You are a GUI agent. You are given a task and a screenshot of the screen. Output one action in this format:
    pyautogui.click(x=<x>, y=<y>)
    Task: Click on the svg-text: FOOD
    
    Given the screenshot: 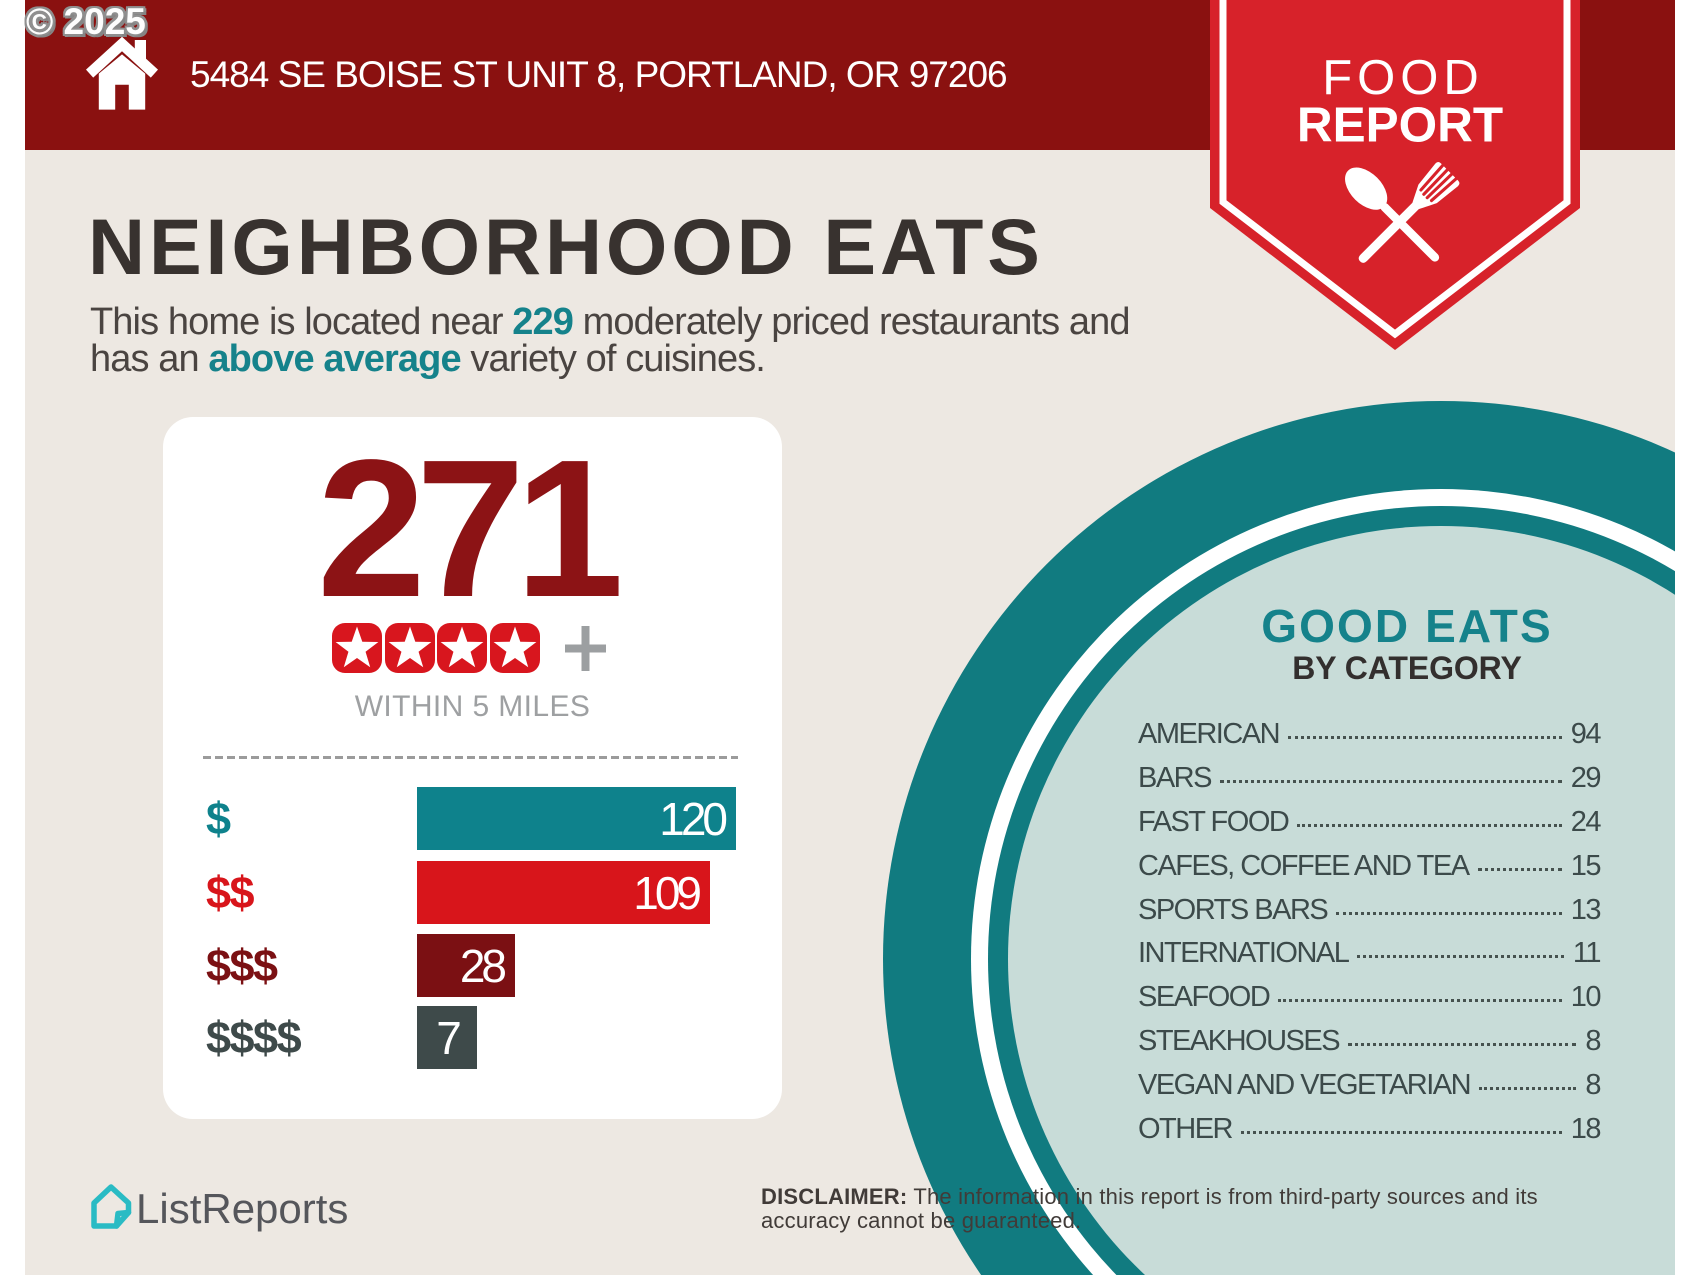 What is the action you would take?
    pyautogui.click(x=1403, y=78)
    